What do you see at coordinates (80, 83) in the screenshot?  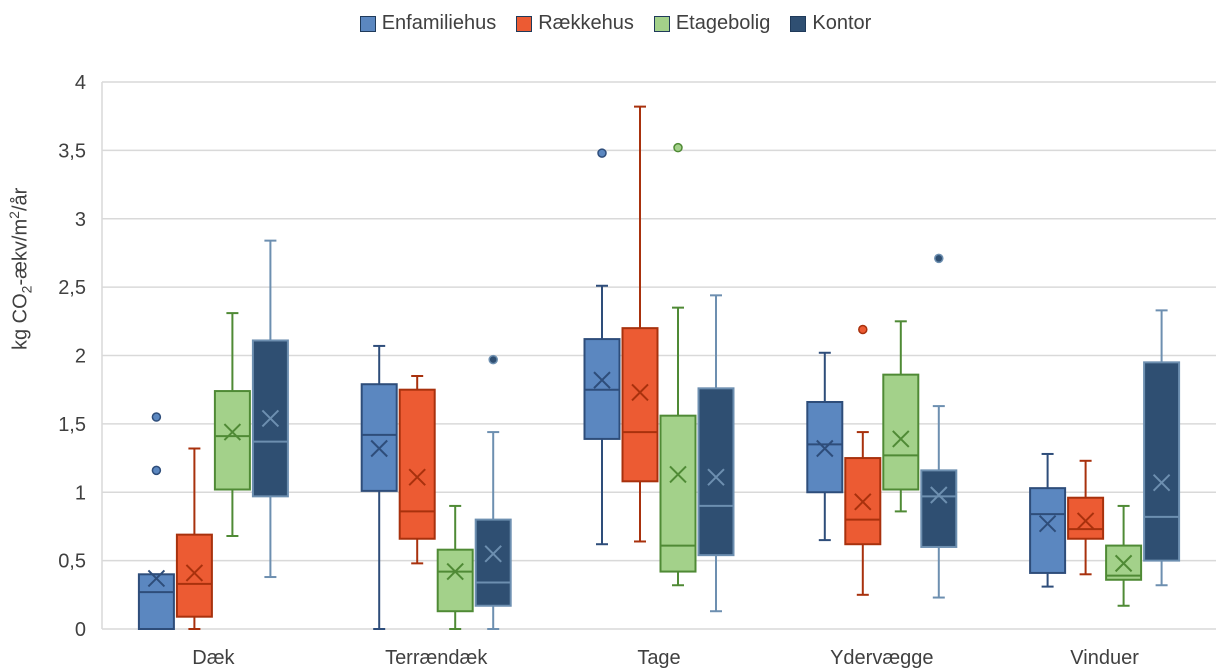 I see `y-tick-label: 4` at bounding box center [80, 83].